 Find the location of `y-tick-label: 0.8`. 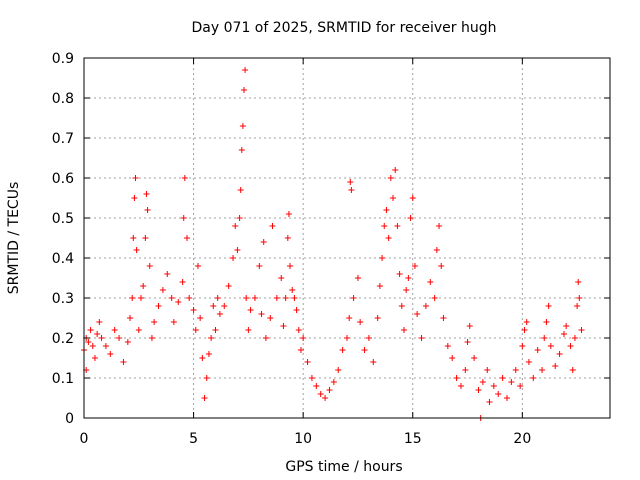

y-tick-label: 0.8 is located at coordinates (63, 99).